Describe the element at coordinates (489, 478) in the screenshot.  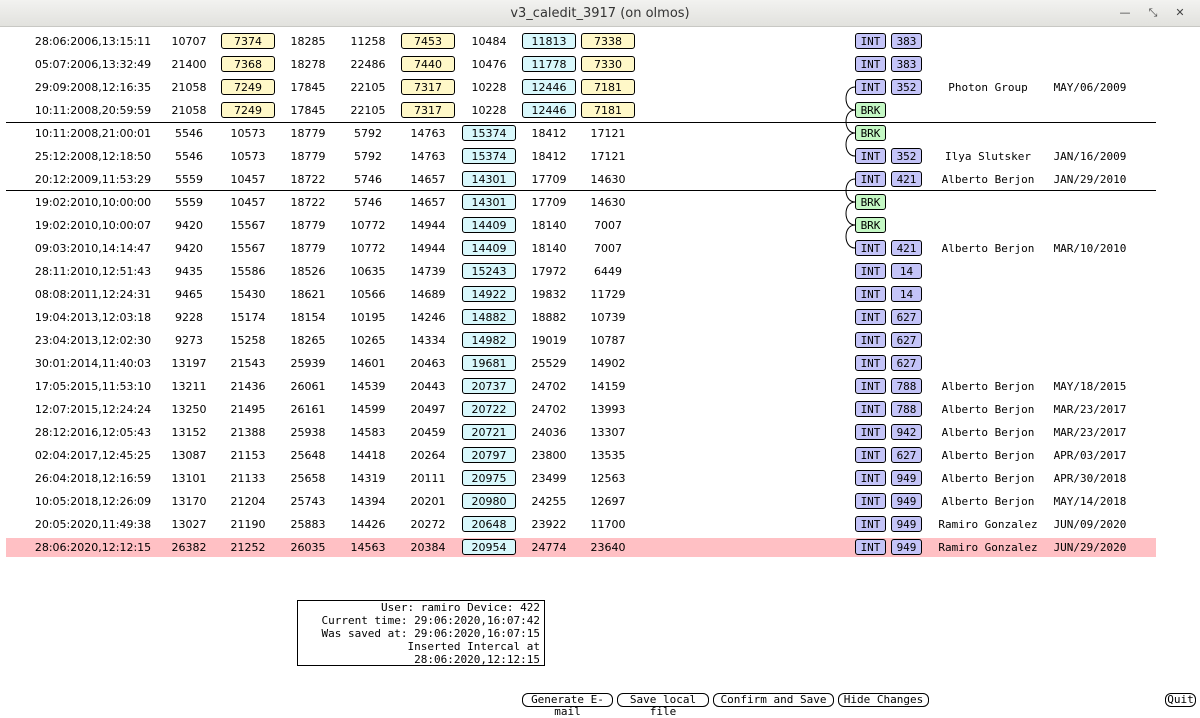
I see `value-cell-6: 20975` at that location.